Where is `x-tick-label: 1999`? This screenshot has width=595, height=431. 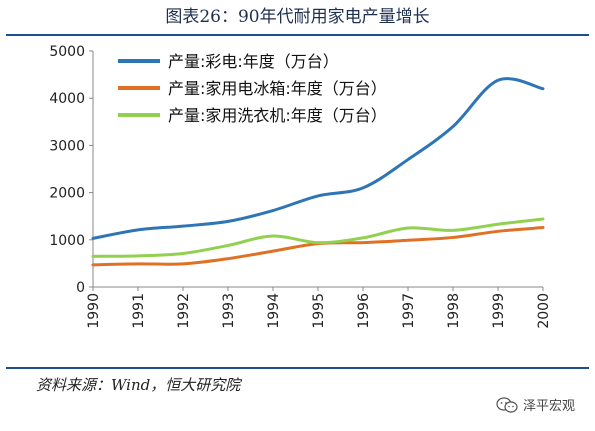 x-tick-label: 1999 is located at coordinates (499, 311).